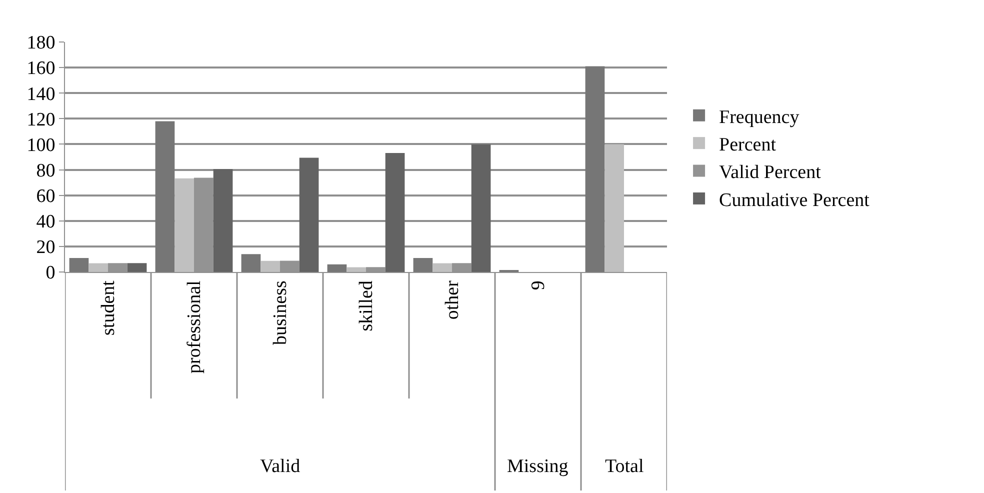 This screenshot has height=493, width=984. I want to click on x-tick-label: student, so click(109, 308).